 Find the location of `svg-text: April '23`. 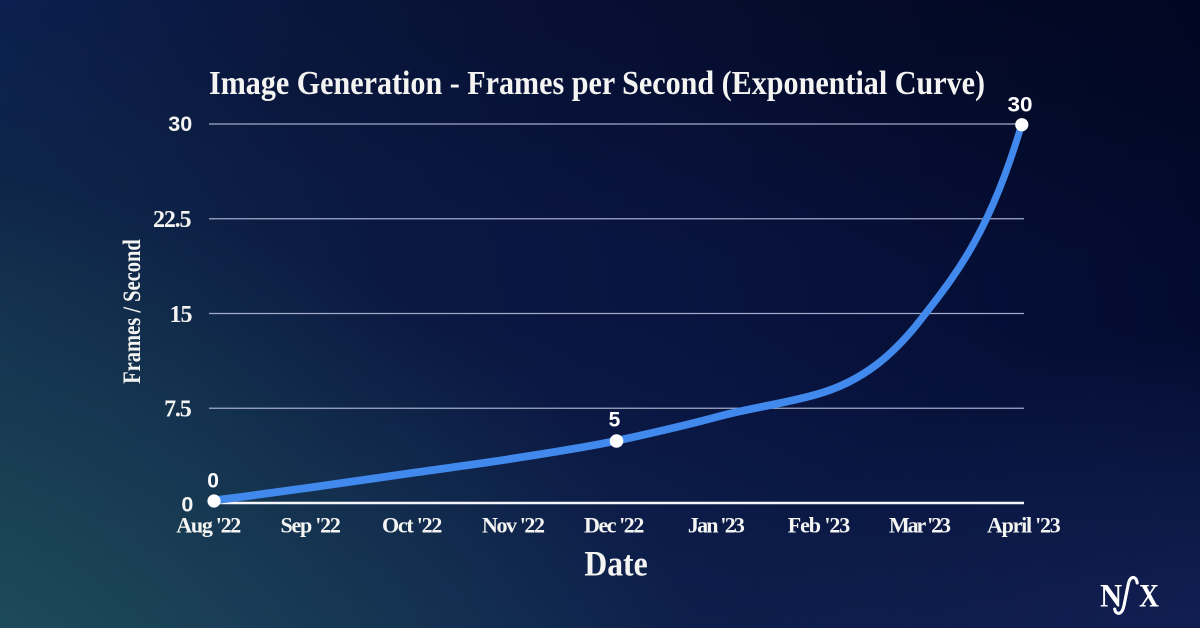

svg-text: April '23 is located at coordinates (1024, 525).